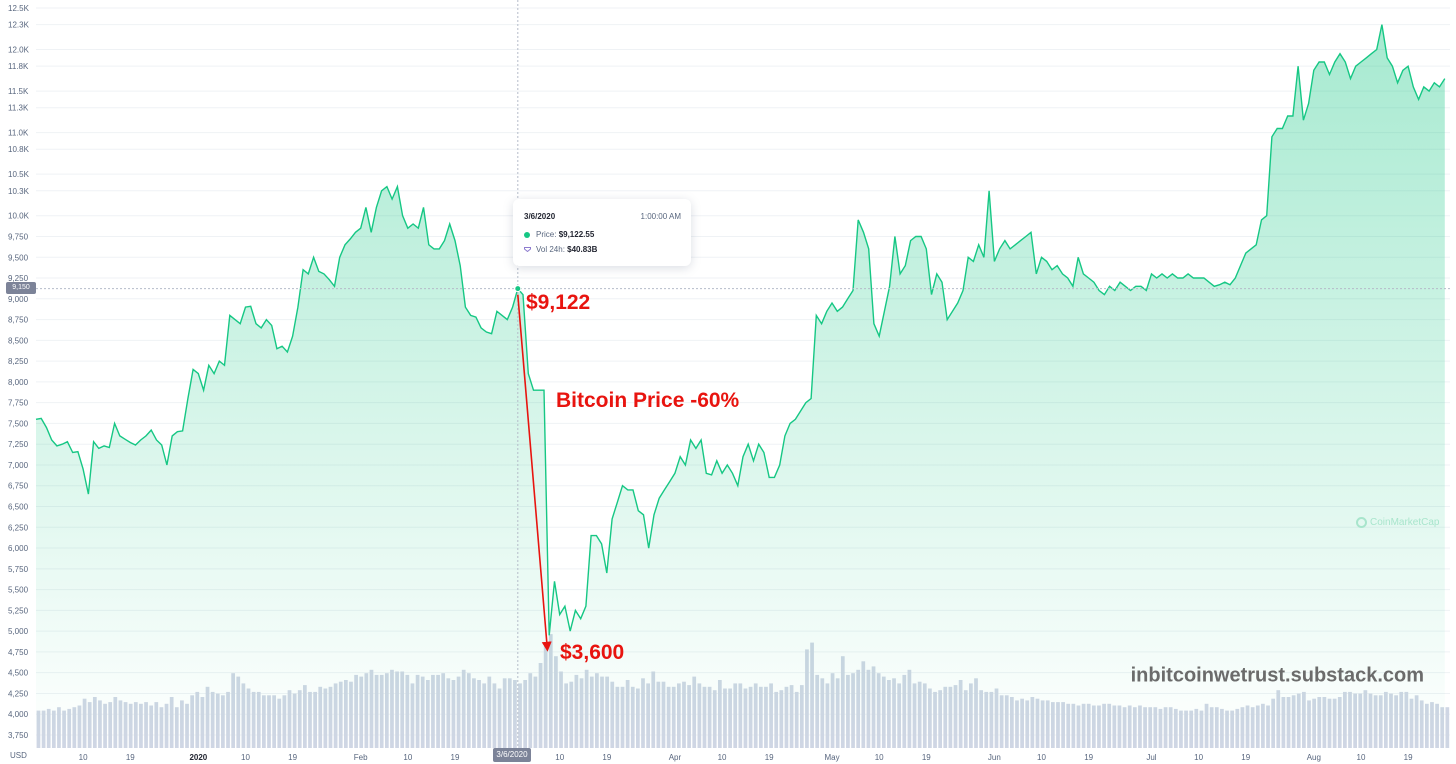 The image size is (1456, 764). I want to click on y-tick-label: 10.0K, so click(19, 216).